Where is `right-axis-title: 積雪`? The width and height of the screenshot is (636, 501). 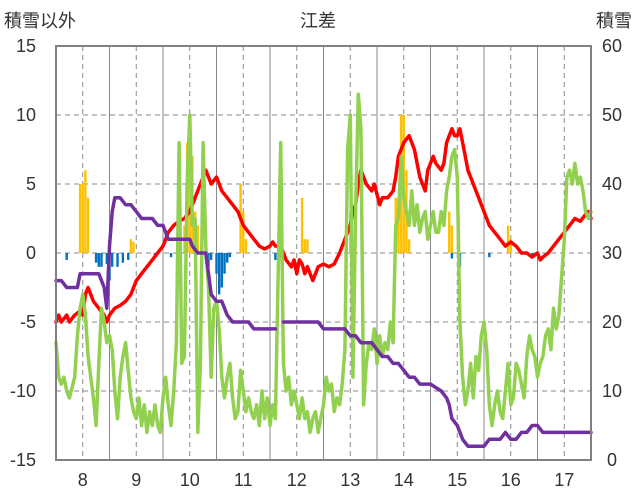 right-axis-title: 積雪 is located at coordinates (614, 21).